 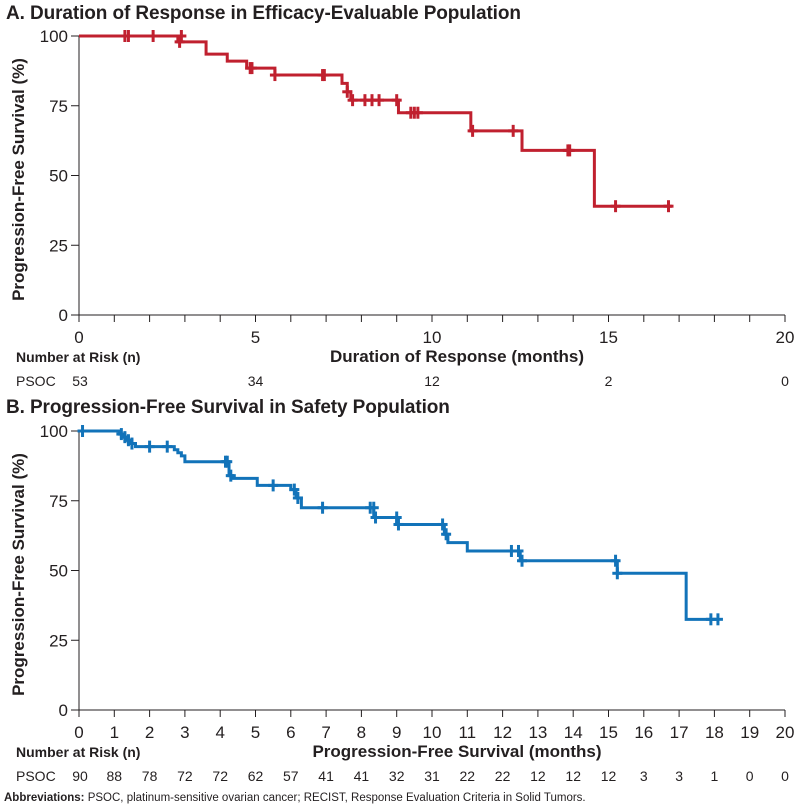 I want to click on a-x-tick-label: 20, so click(x=785, y=337).